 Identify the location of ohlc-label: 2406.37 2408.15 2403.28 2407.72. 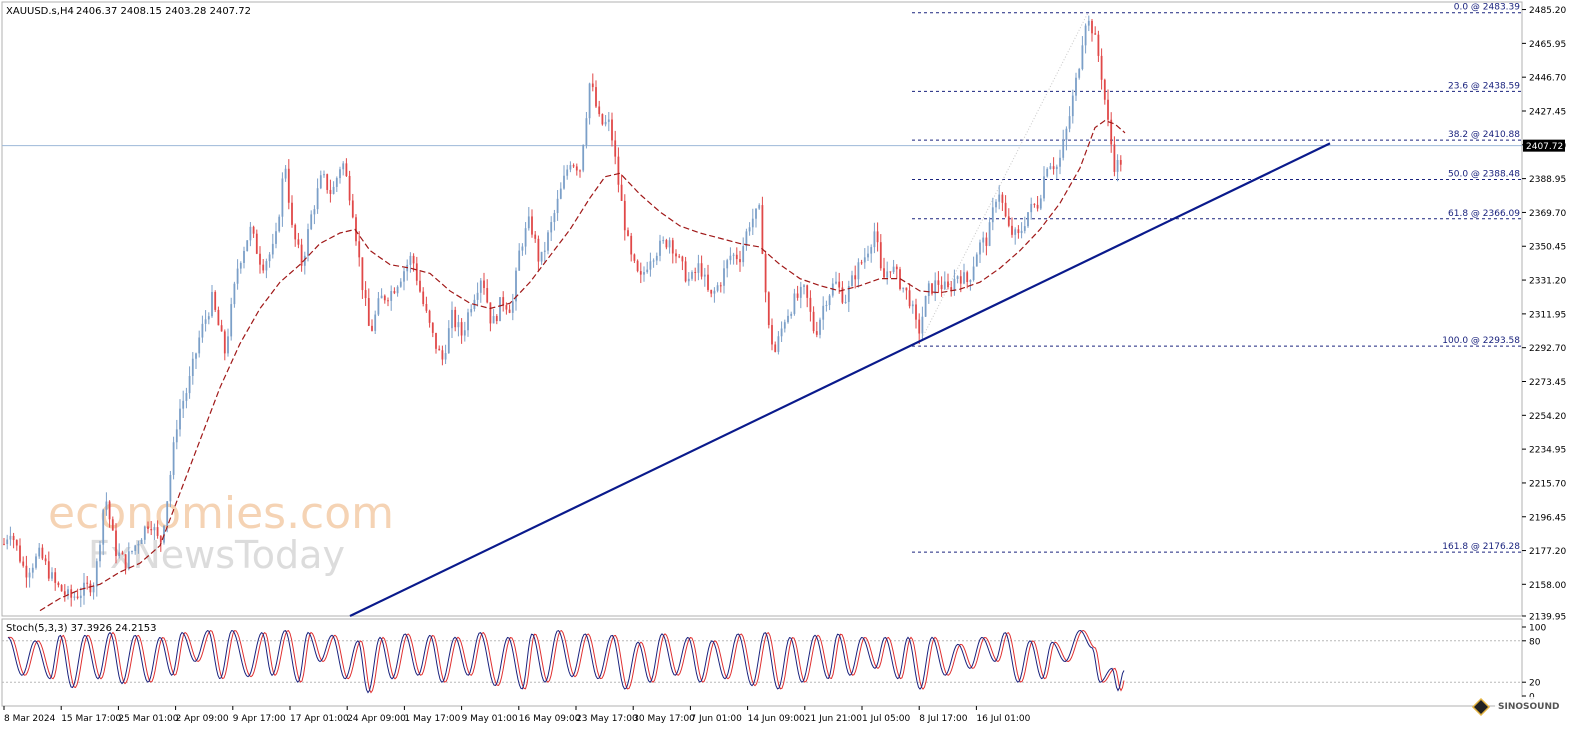
(163, 11).